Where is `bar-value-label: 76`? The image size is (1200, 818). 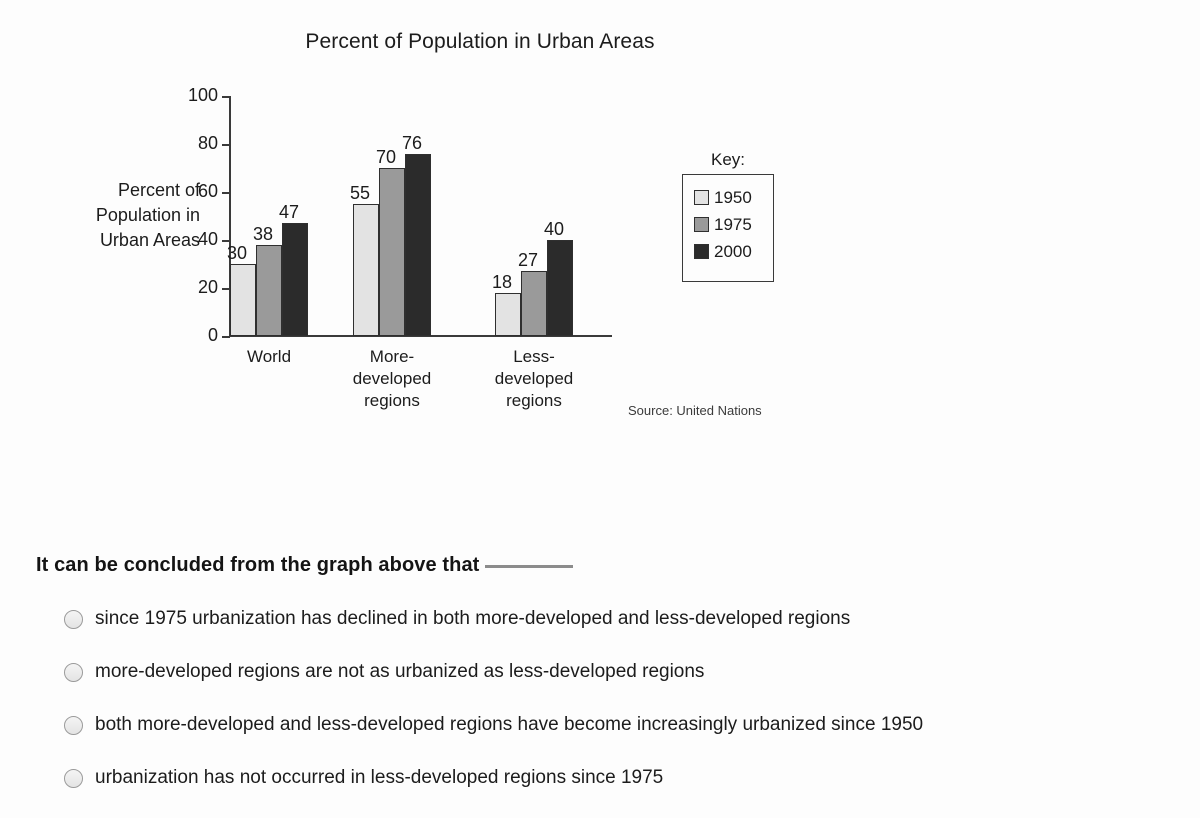 bar-value-label: 76 is located at coordinates (412, 142).